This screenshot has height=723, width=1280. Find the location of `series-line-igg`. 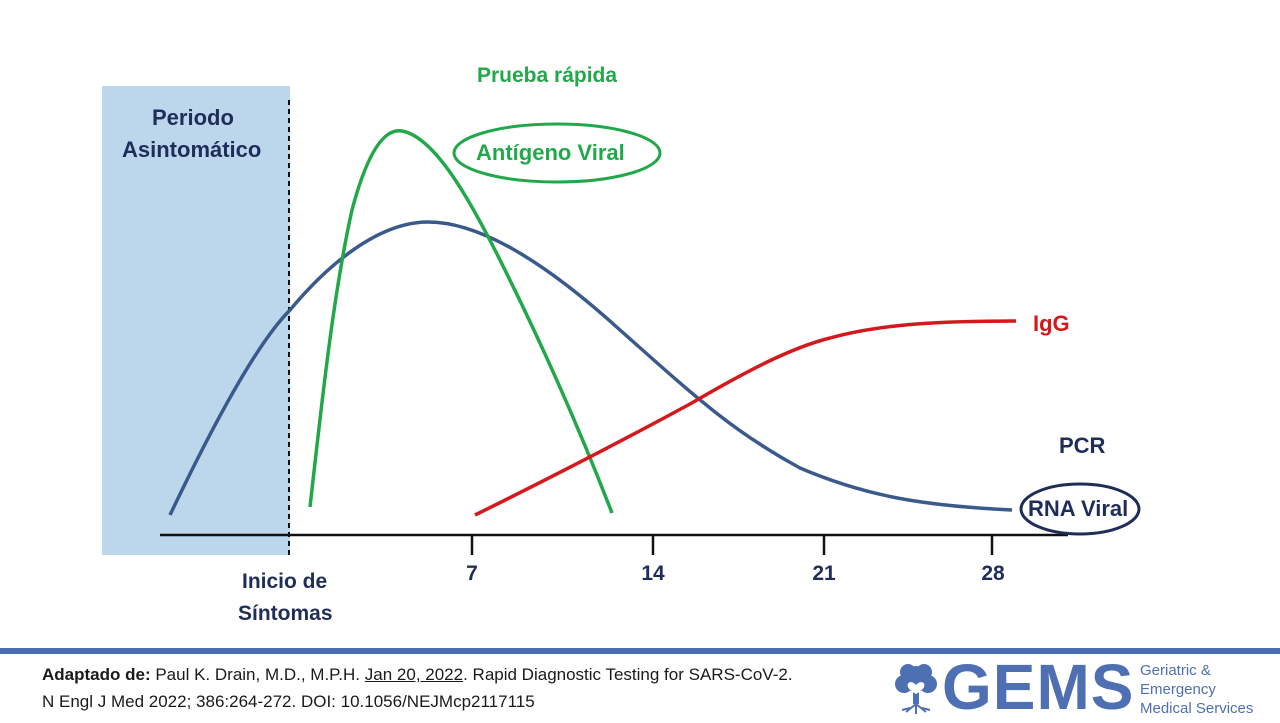

series-line-igg is located at coordinates (745, 418).